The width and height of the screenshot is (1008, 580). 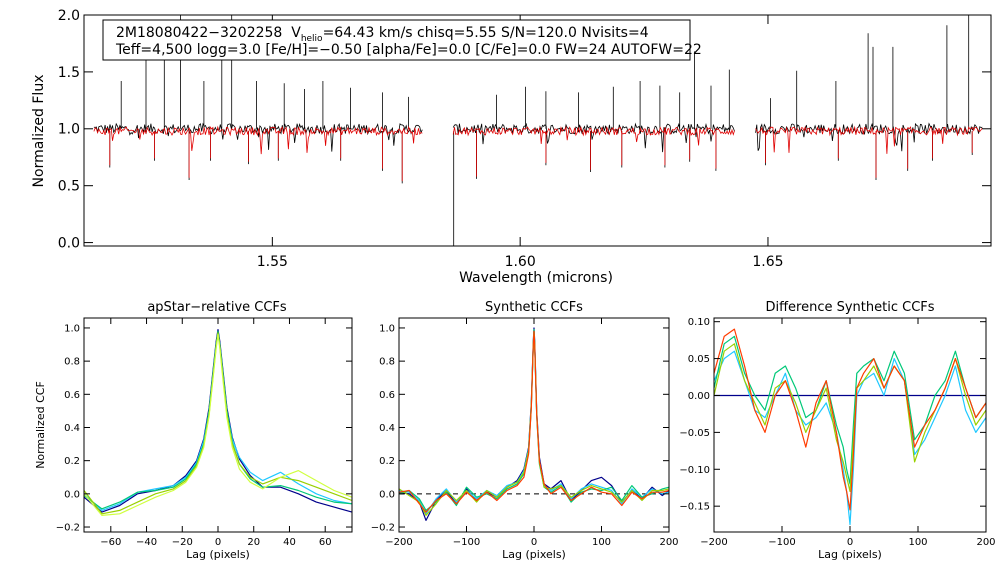 What do you see at coordinates (849, 307) in the screenshot?
I see `ccf3-title: Difference Synthetic CCFs` at bounding box center [849, 307].